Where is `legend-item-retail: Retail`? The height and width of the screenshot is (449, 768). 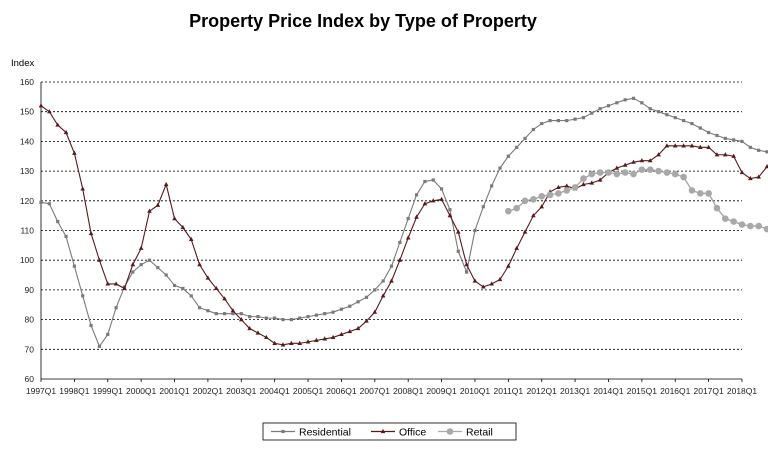
legend-item-retail: Retail is located at coordinates (465, 433).